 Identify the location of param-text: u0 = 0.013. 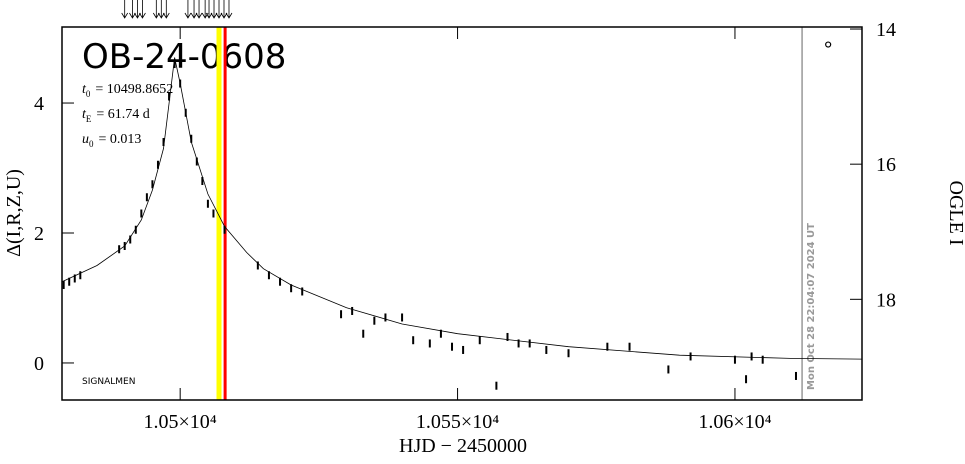
(111, 140).